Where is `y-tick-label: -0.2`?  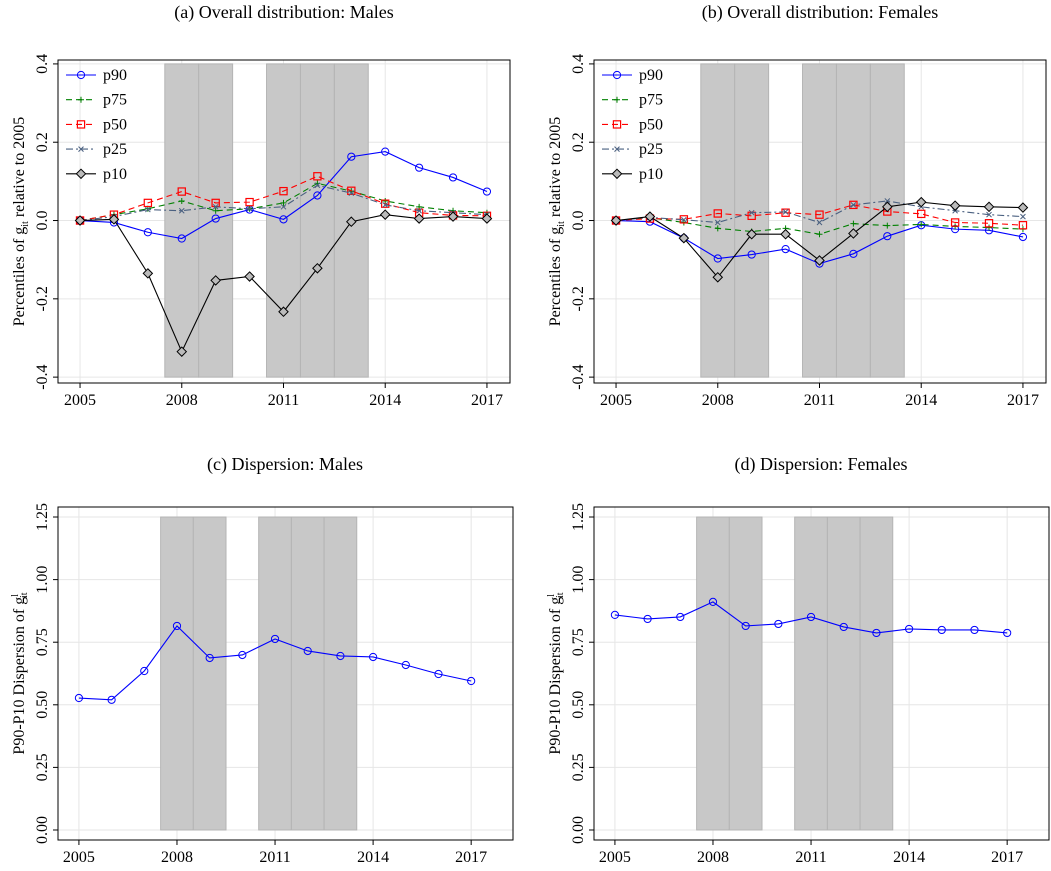
y-tick-label: -0.2 is located at coordinates (42, 298).